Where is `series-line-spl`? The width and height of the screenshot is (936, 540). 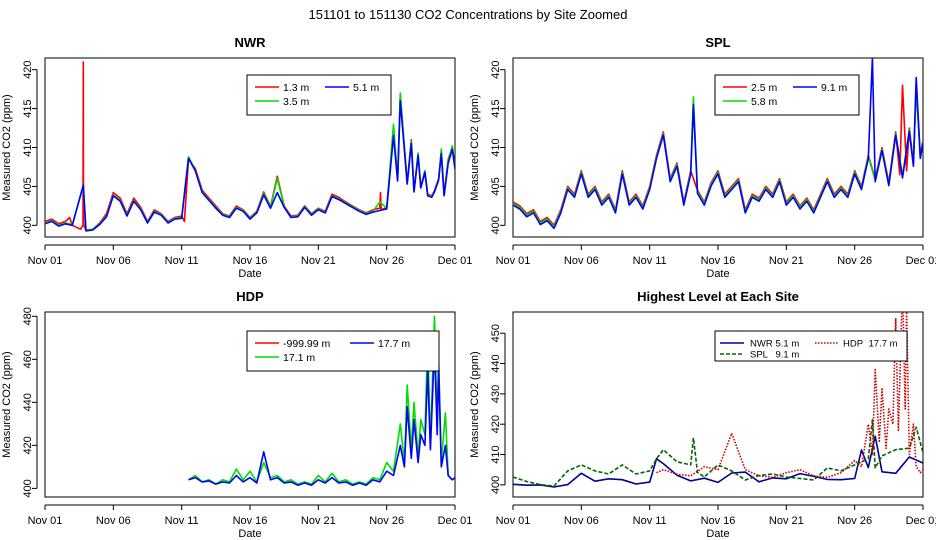
series-line-spl is located at coordinates (718, 452).